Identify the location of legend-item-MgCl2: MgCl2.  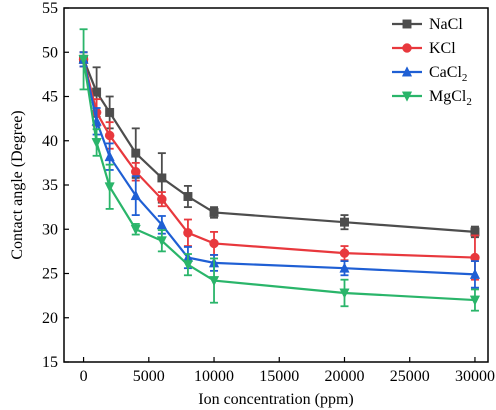
(432, 98).